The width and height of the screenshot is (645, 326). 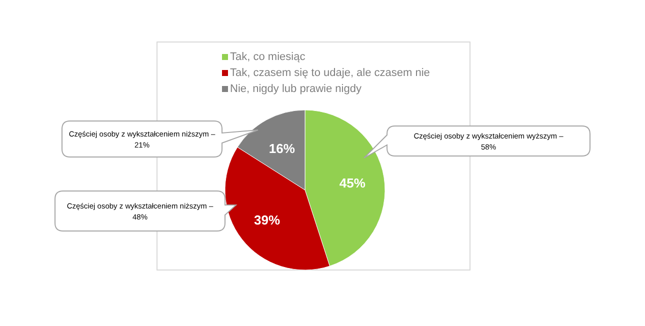 I want to click on data-label: 39%, so click(x=267, y=220).